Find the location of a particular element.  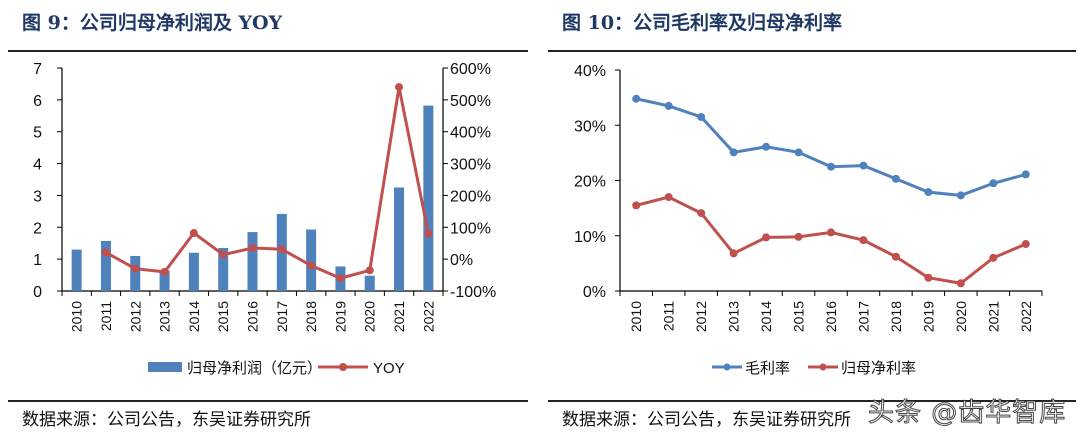

watermark: 头条 @齿华智库 is located at coordinates (967, 413).